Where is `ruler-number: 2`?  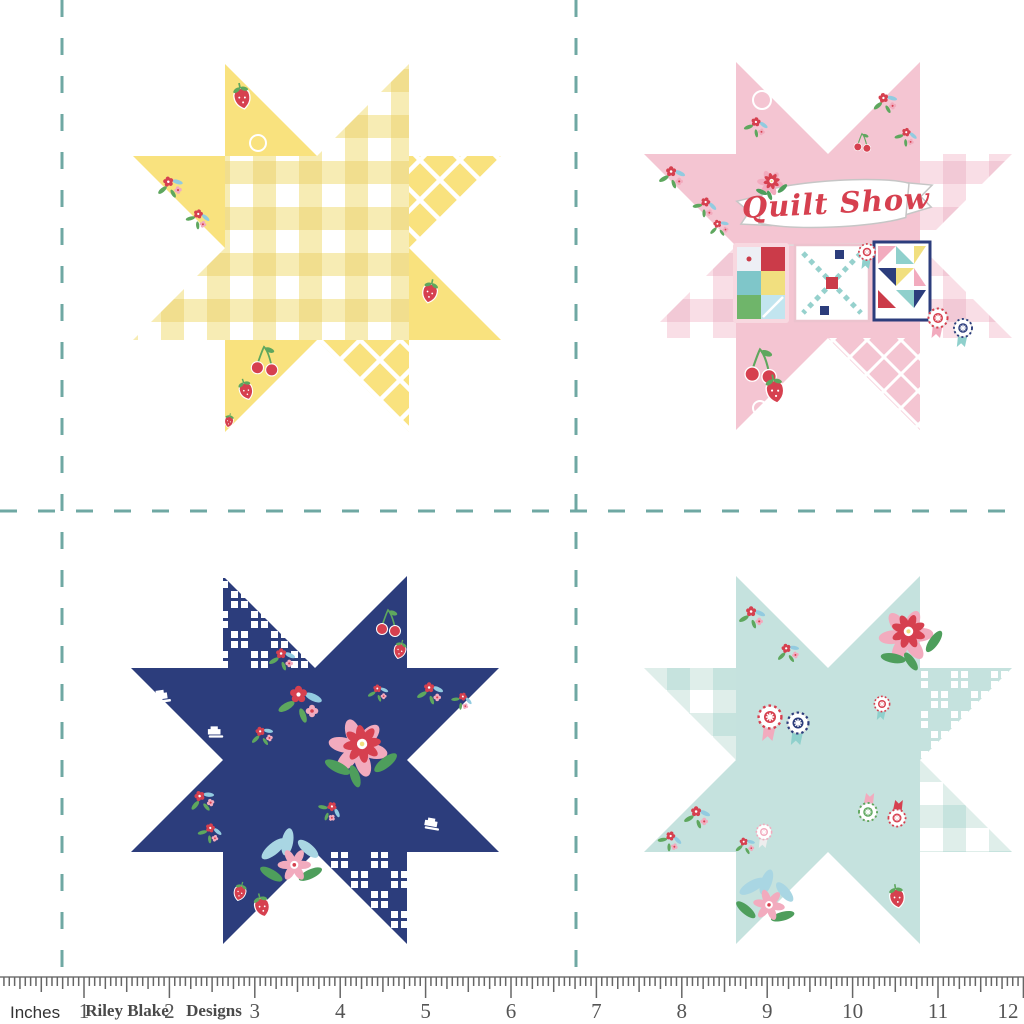
ruler-number: 2 is located at coordinates (169, 1011).